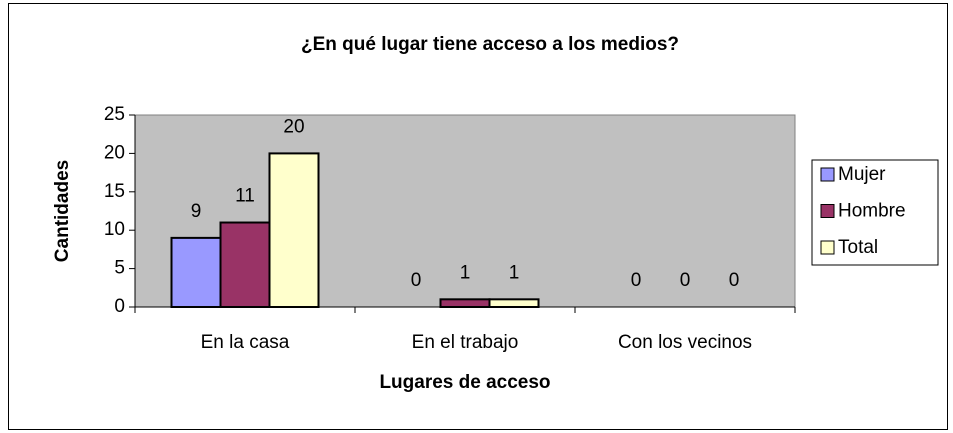 The height and width of the screenshot is (433, 953). What do you see at coordinates (490, 44) in the screenshot?
I see `chart-title: ¿En qué lugar tiene acceso a los medios?` at bounding box center [490, 44].